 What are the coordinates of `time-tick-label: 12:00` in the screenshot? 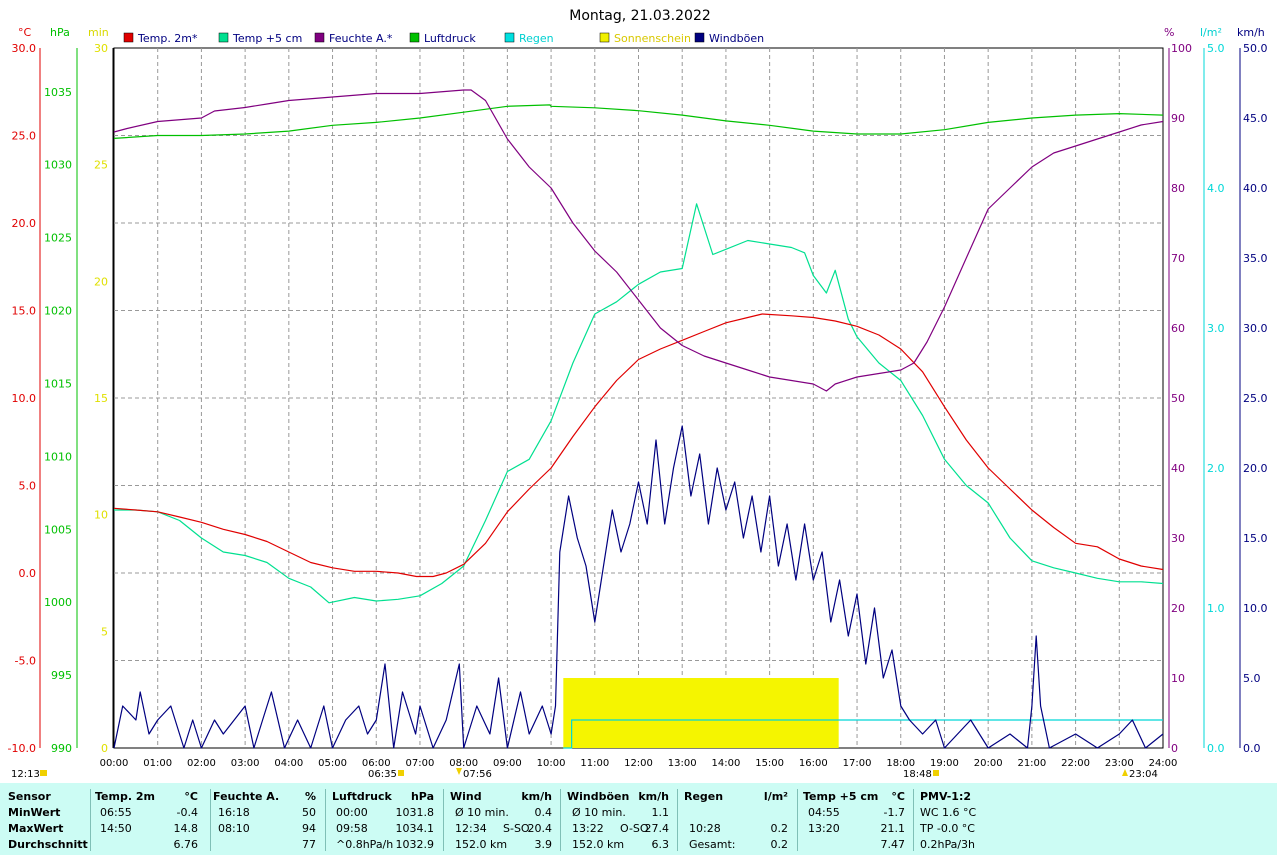 It's located at (638, 763).